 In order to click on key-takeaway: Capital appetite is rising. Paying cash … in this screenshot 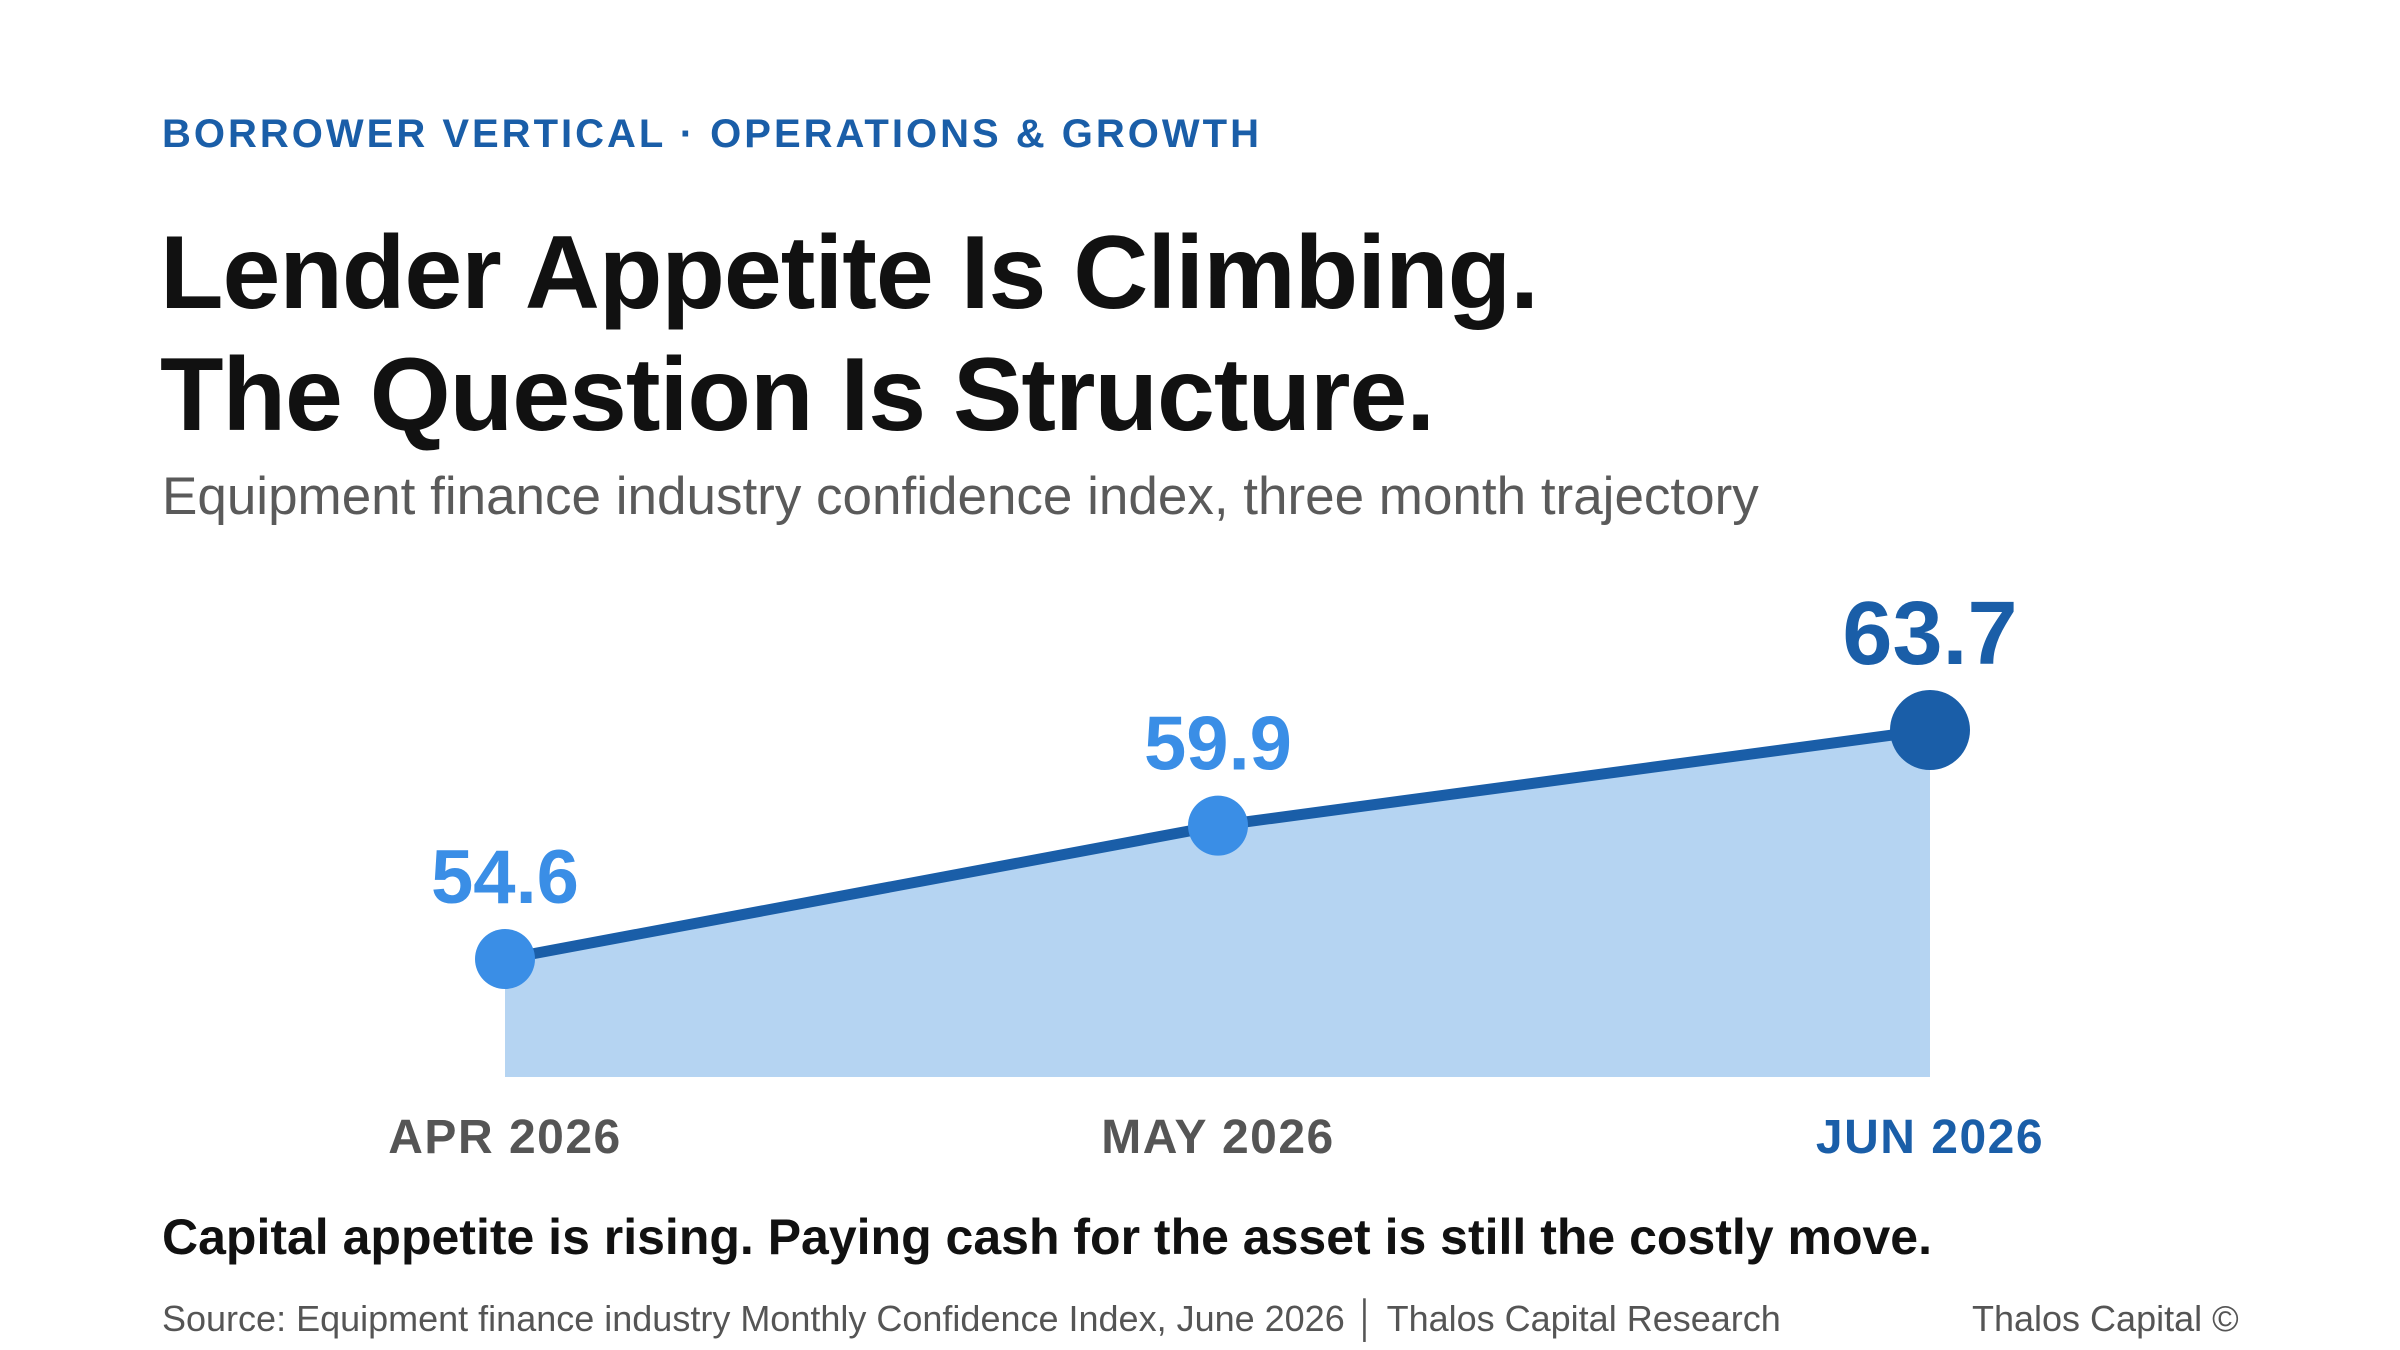, I will do `click(1047, 1237)`.